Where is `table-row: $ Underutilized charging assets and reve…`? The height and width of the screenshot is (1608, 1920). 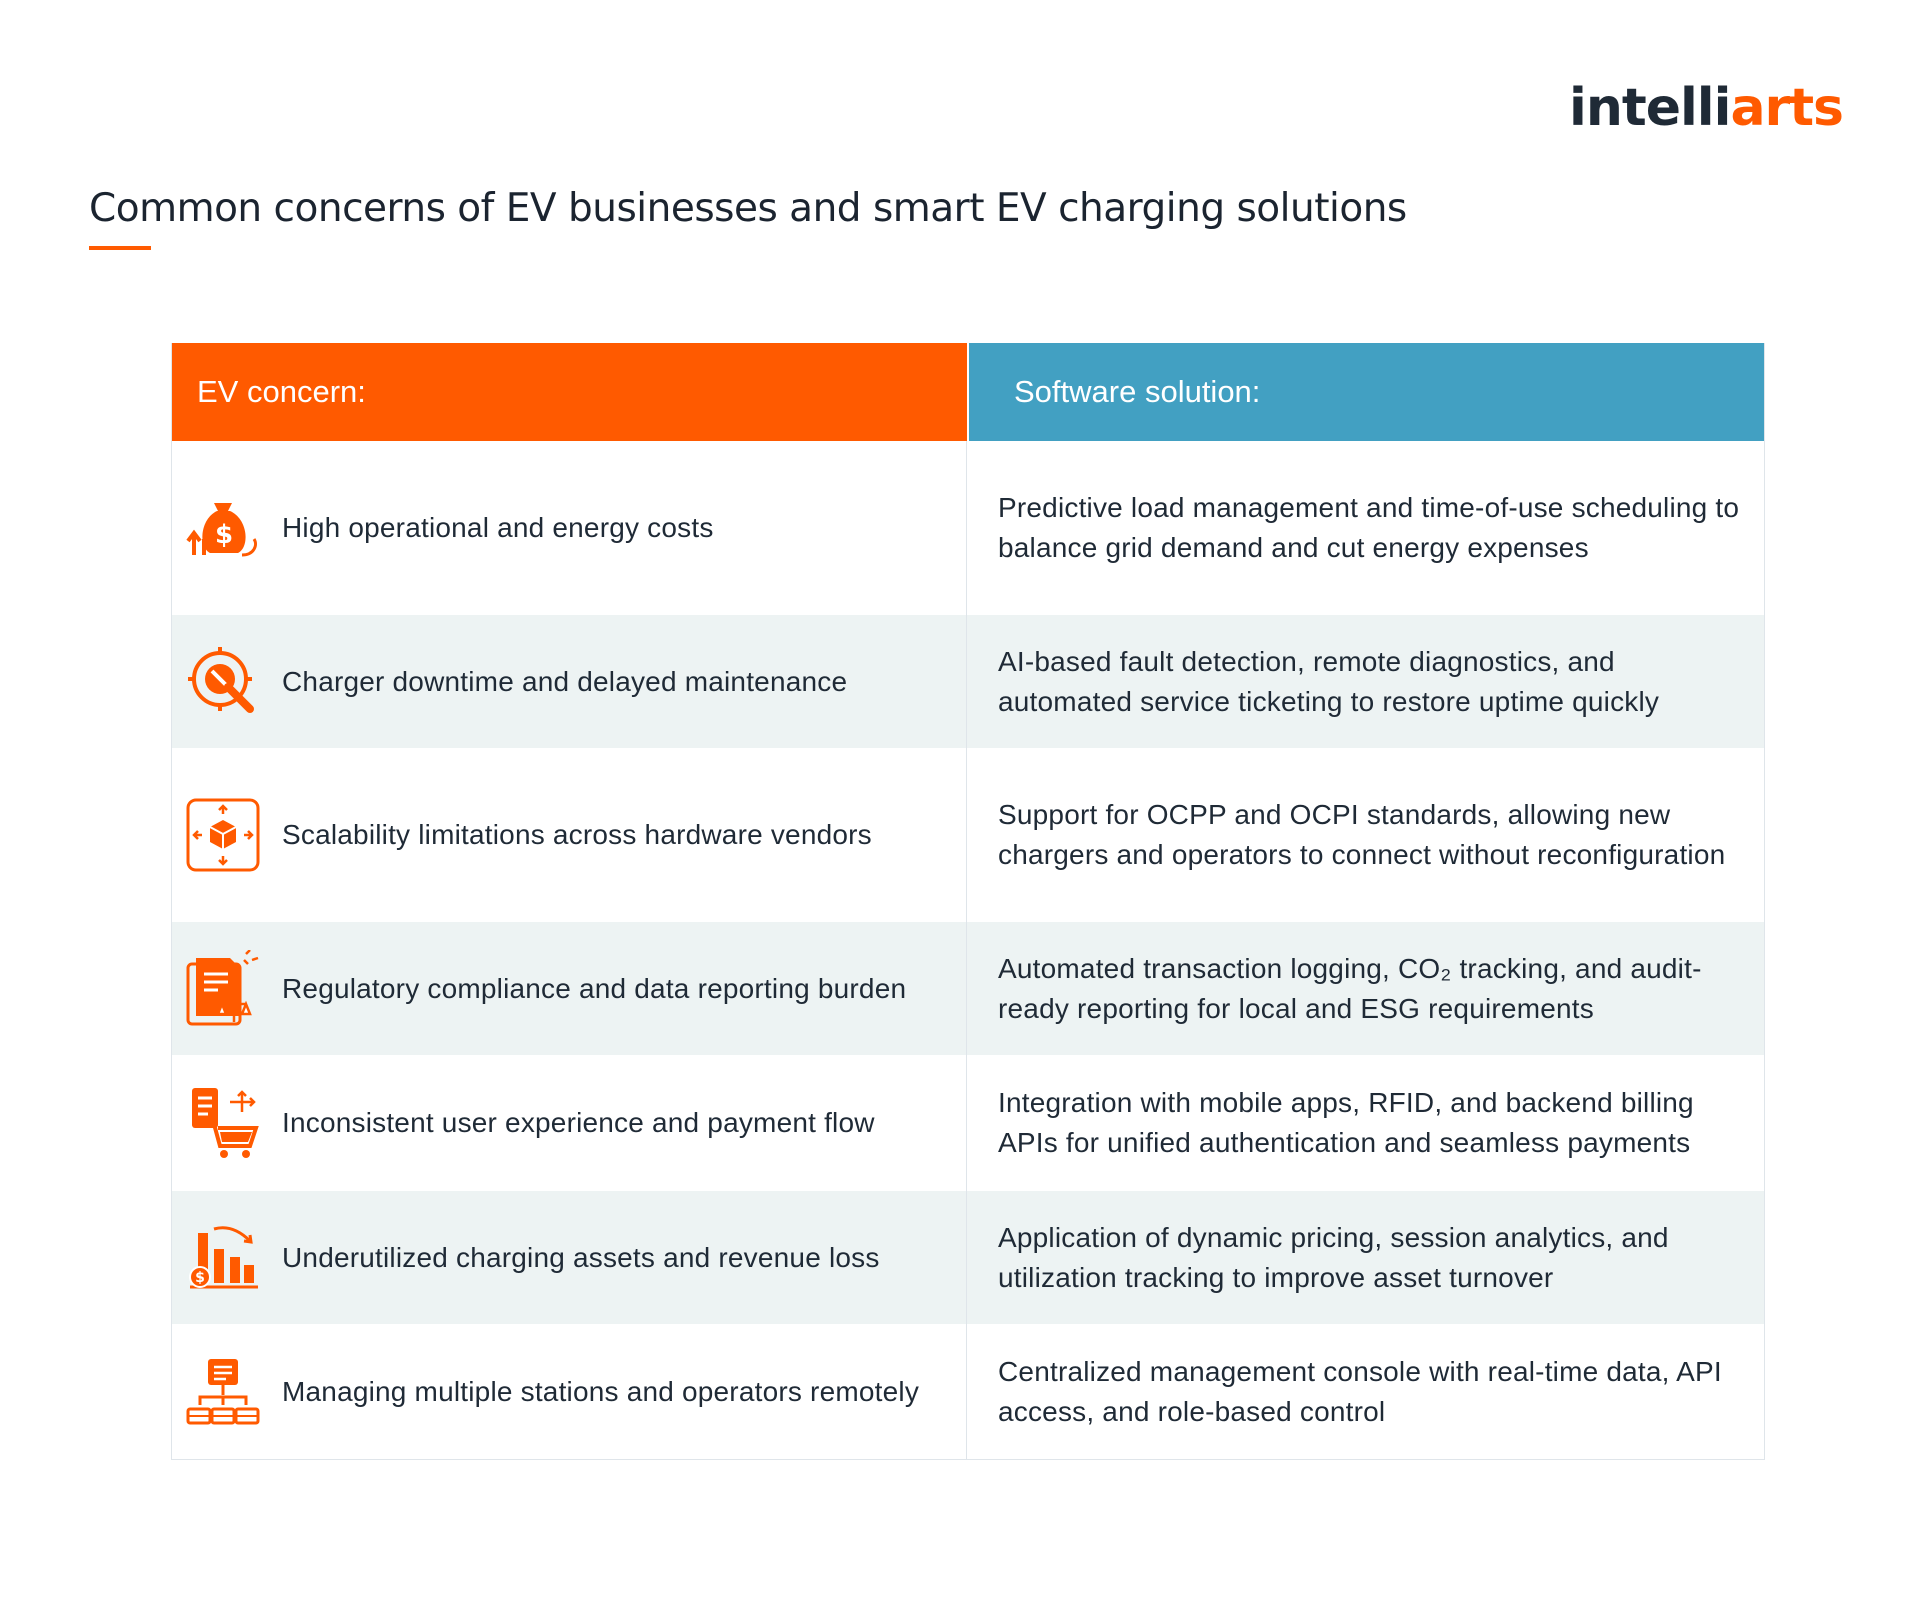
table-row: $ Underutilized charging assets and reve… is located at coordinates (968, 1257).